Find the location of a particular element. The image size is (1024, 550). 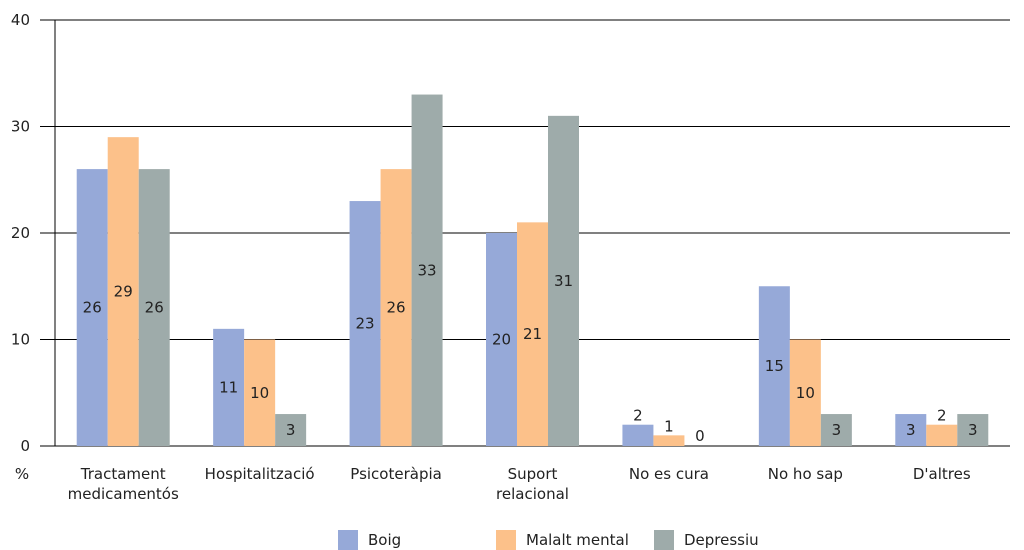

value-label-0-2: 26 is located at coordinates (154, 308).